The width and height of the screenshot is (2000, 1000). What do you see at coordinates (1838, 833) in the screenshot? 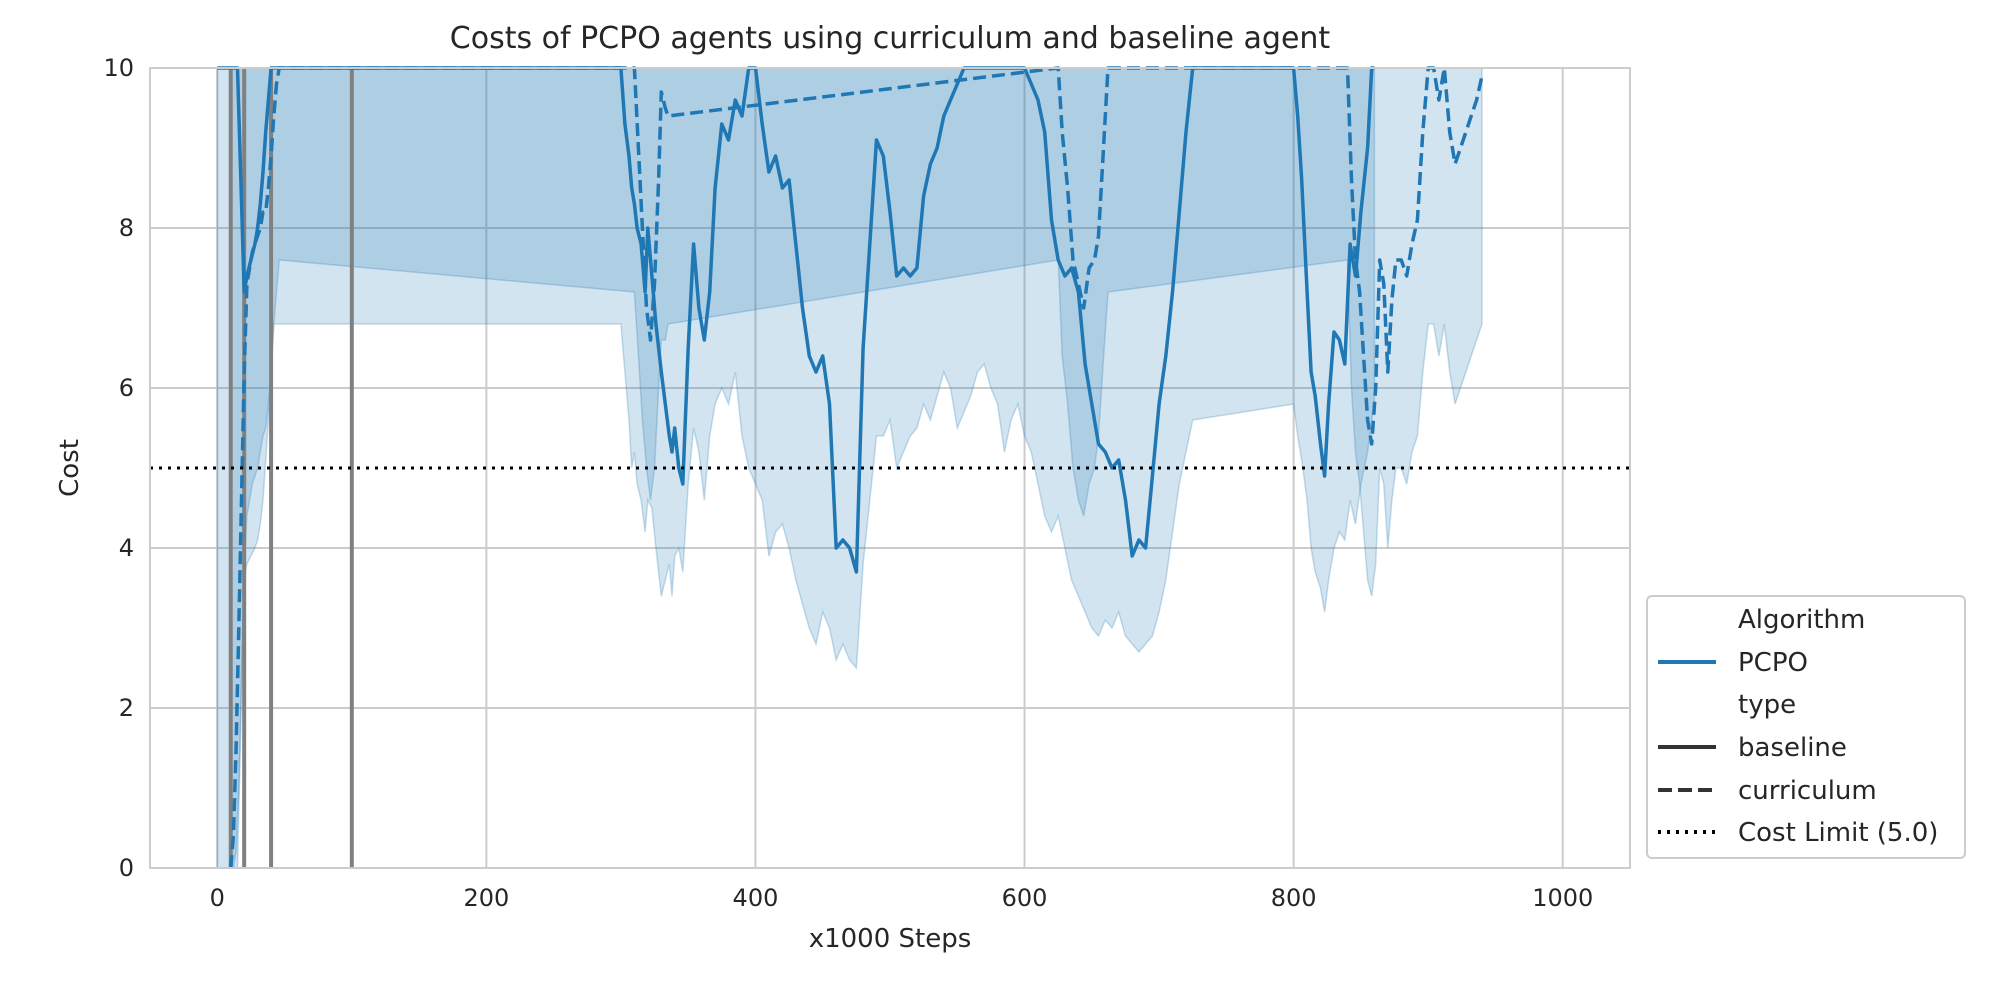
I see `legend-label: Cost Limit (5.0)` at bounding box center [1838, 833].